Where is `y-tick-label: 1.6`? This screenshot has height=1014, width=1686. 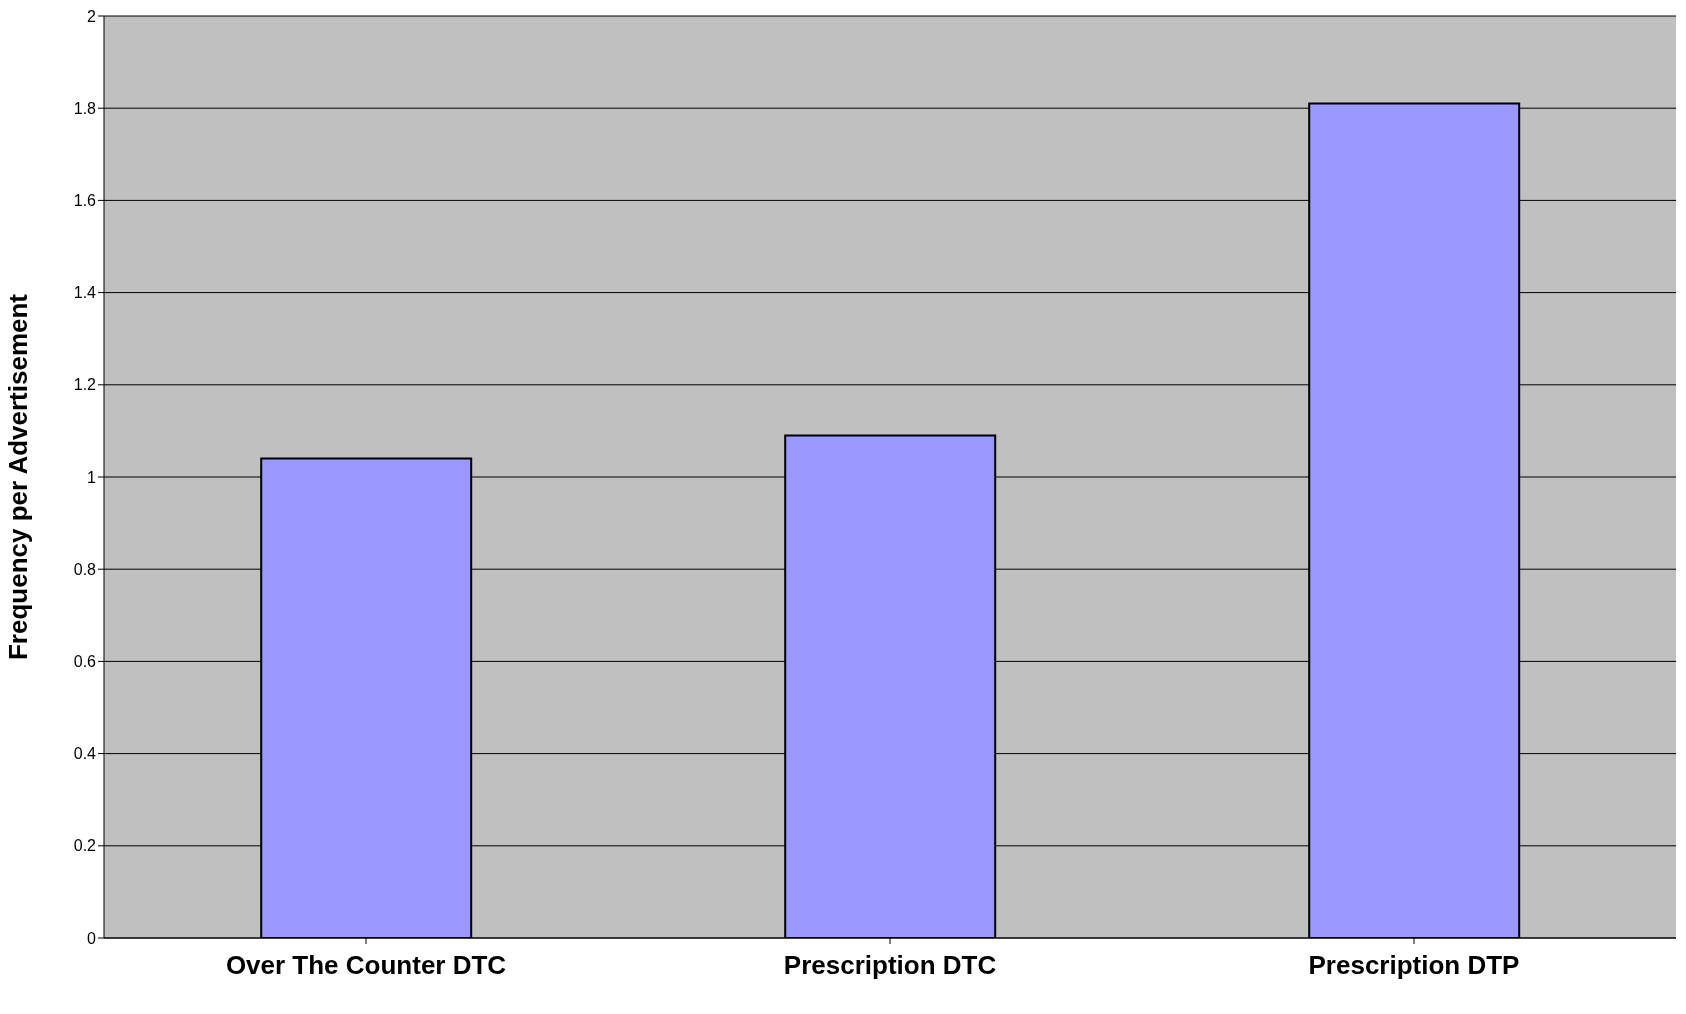 y-tick-label: 1.6 is located at coordinates (85, 201).